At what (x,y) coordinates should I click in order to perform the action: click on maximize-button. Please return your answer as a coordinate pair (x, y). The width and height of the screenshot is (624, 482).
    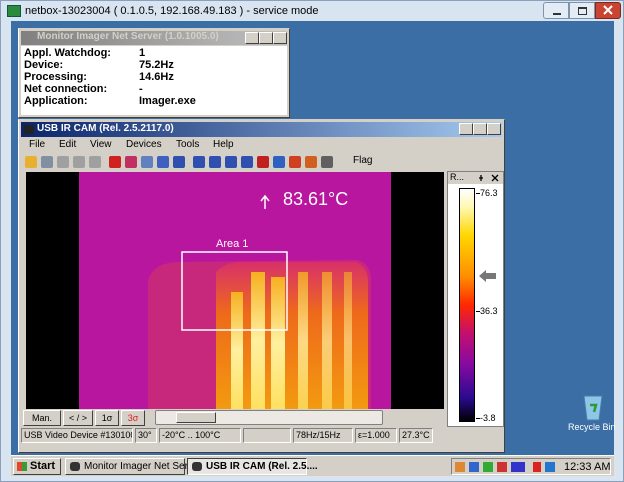
    Looking at the image, I should click on (582, 10).